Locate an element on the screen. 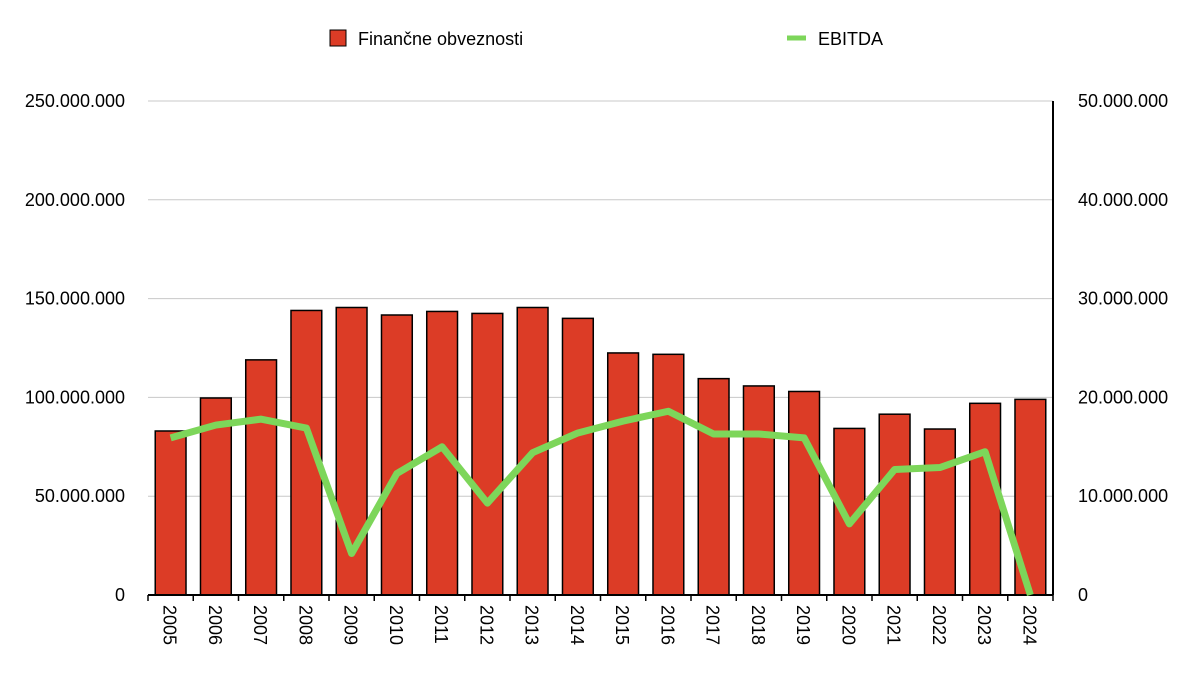 Image resolution: width=1200 pixels, height=682 pixels. right-axis-tick-label: 50.000.000 is located at coordinates (1123, 101).